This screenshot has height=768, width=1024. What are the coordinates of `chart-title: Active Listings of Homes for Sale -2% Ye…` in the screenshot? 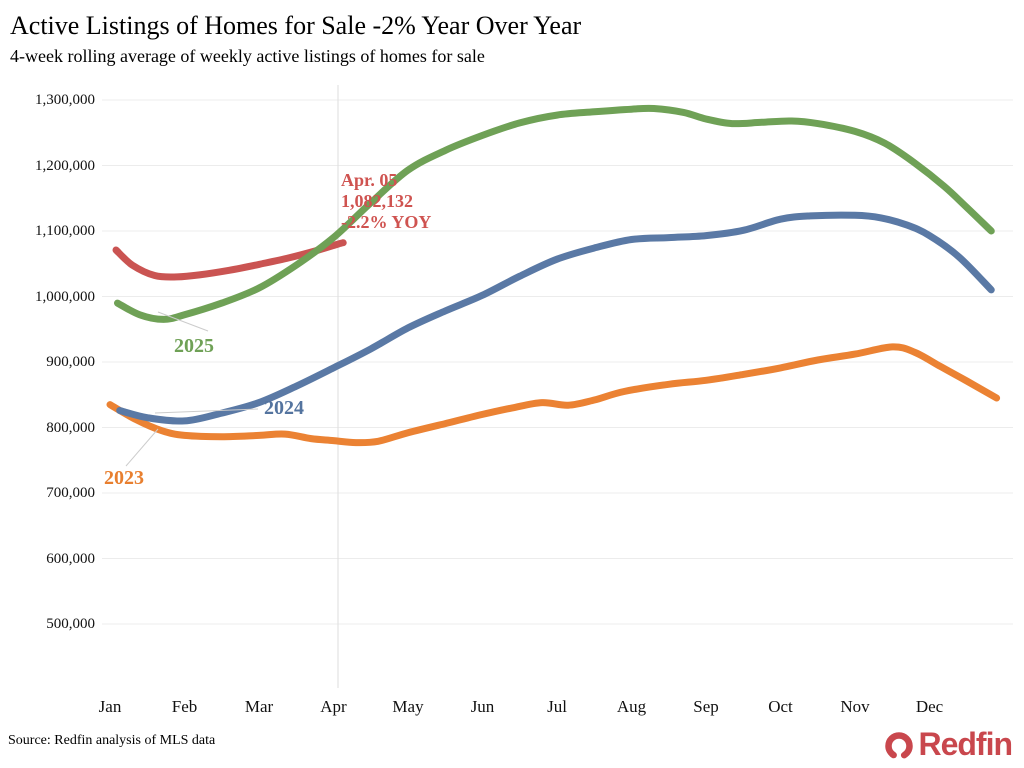 It's located at (296, 25).